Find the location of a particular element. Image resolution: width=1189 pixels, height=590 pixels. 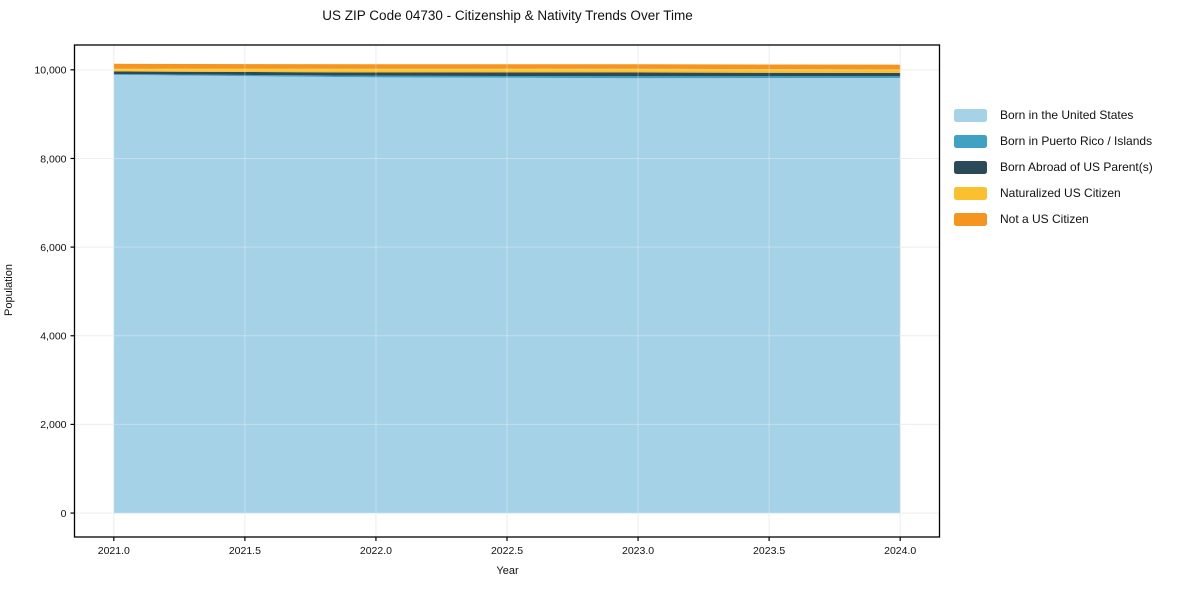

x-tick-label: 2022.0 is located at coordinates (376, 551).